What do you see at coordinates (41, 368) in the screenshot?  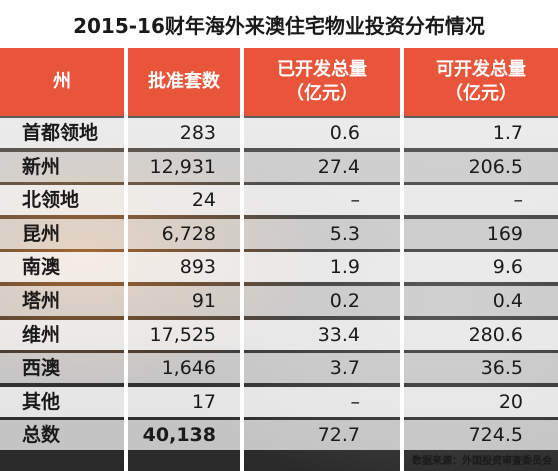 I see `cell-state: 西澳` at bounding box center [41, 368].